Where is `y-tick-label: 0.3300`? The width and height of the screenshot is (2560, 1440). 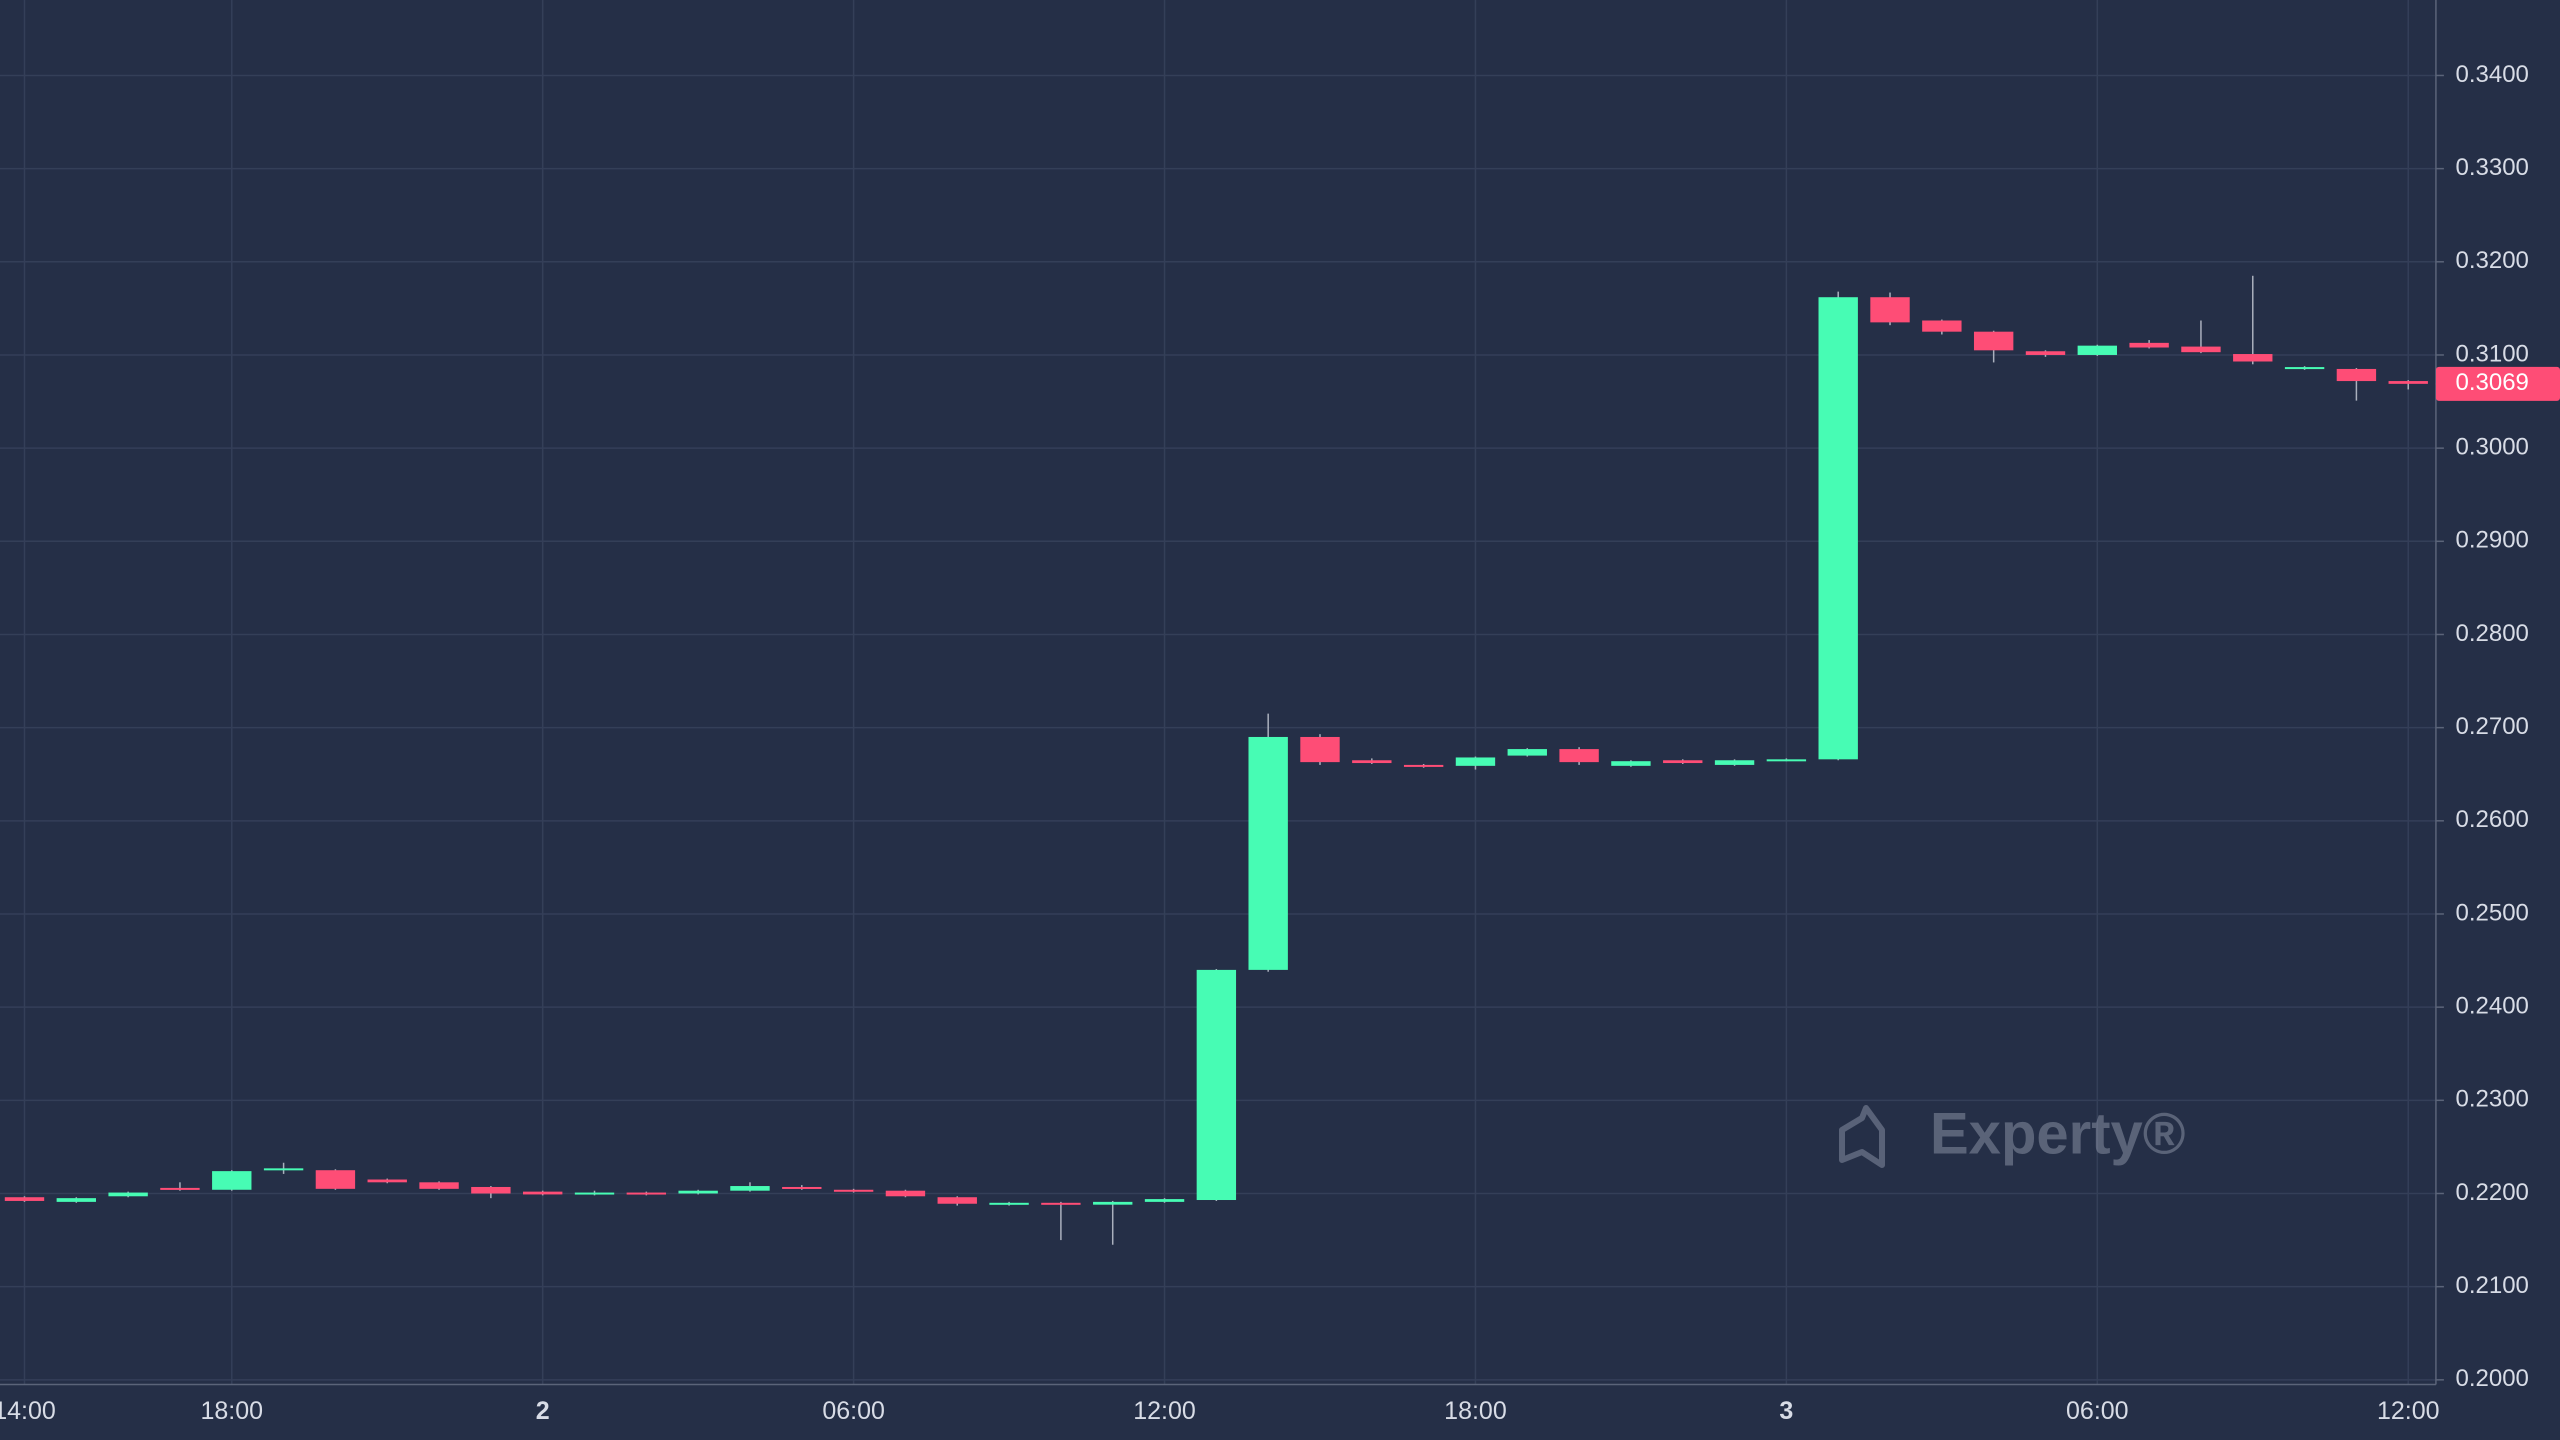 y-tick-label: 0.3300 is located at coordinates (2492, 167).